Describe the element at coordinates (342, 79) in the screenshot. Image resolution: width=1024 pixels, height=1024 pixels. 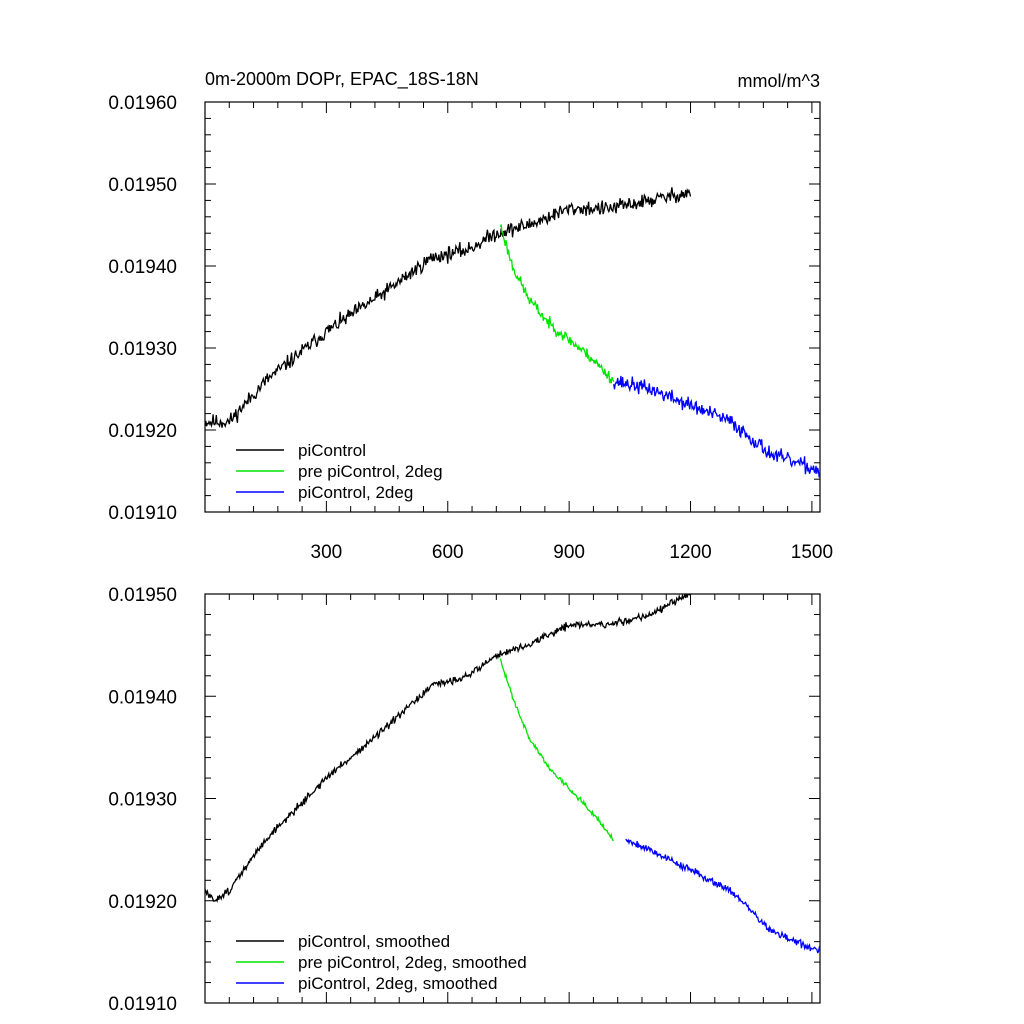
I see `chart-title: 0m-2000m DOPr, EPAC_18S-18N` at that location.